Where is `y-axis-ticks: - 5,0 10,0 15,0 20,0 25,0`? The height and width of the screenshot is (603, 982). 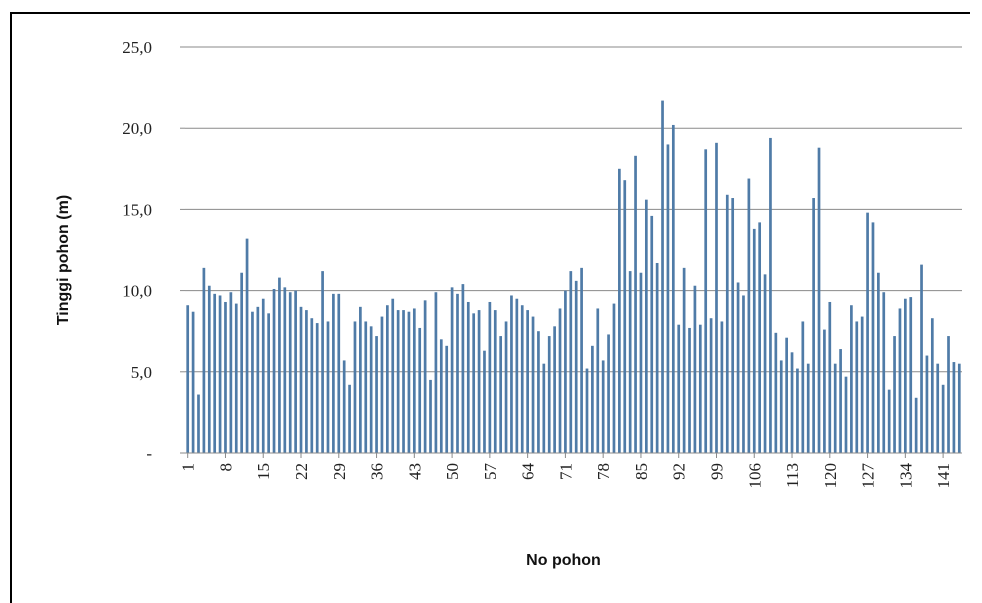
y-axis-ticks: - 5,0 10,0 15,0 20,0 25,0 is located at coordinates (153, 250).